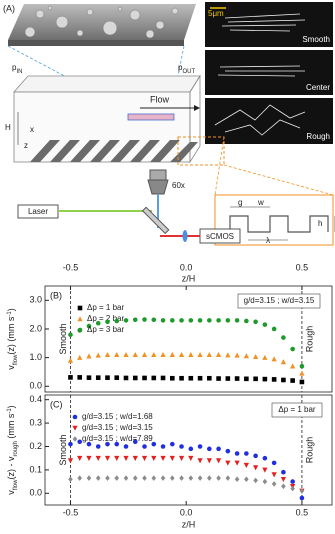 The image size is (335, 534). What do you see at coordinates (26, 145) in the screenshot?
I see `axis-label: z` at bounding box center [26, 145].